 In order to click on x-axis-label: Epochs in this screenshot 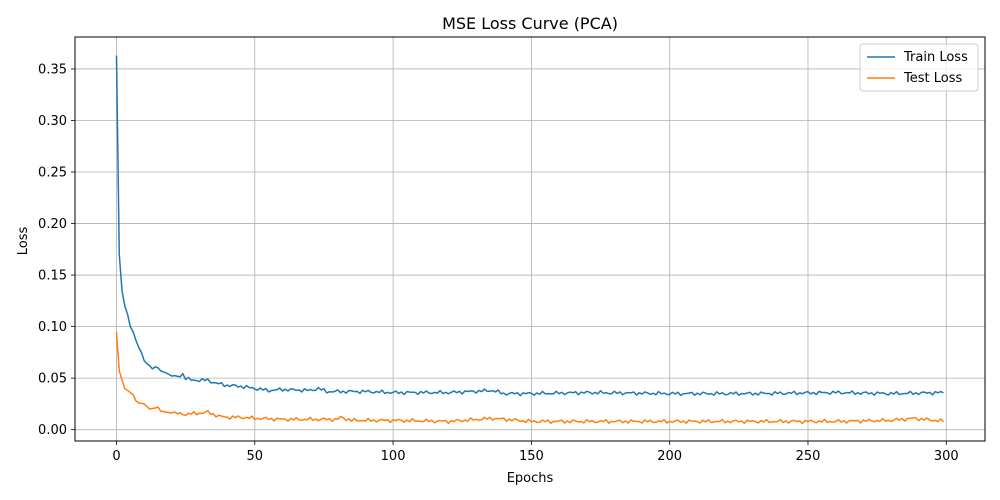, I will do `click(530, 478)`.